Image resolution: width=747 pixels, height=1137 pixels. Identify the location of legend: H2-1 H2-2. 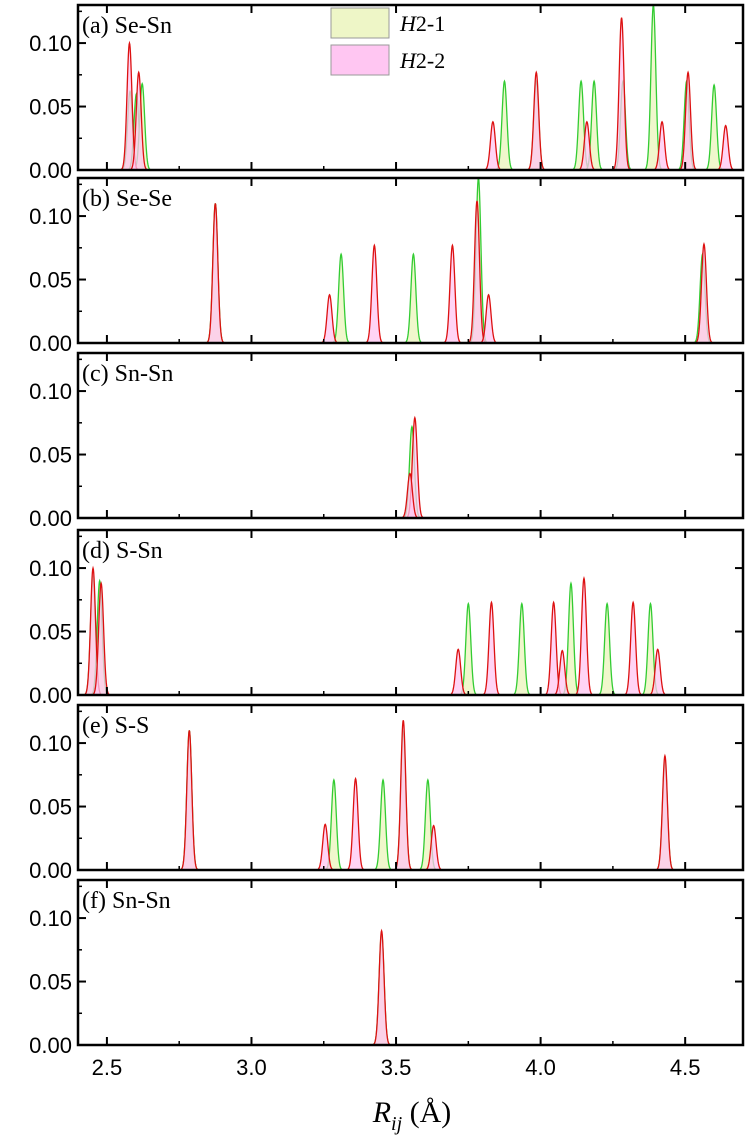
(387, 41).